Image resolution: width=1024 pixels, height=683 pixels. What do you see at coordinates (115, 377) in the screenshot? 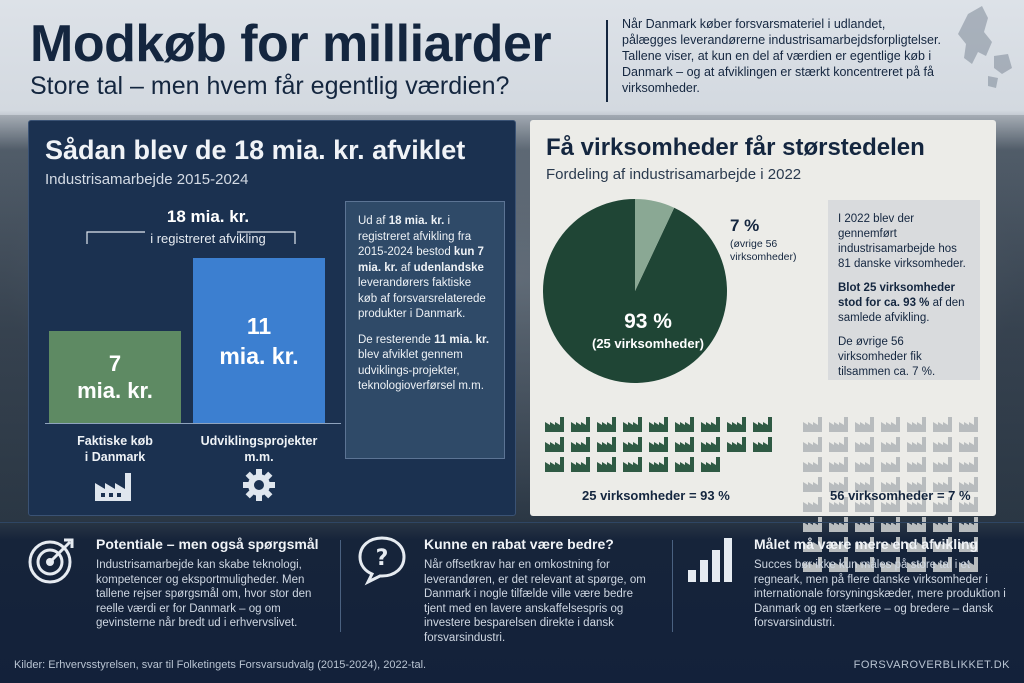
I see `bar-danish-purchases: 7 mia. kr.` at bounding box center [115, 377].